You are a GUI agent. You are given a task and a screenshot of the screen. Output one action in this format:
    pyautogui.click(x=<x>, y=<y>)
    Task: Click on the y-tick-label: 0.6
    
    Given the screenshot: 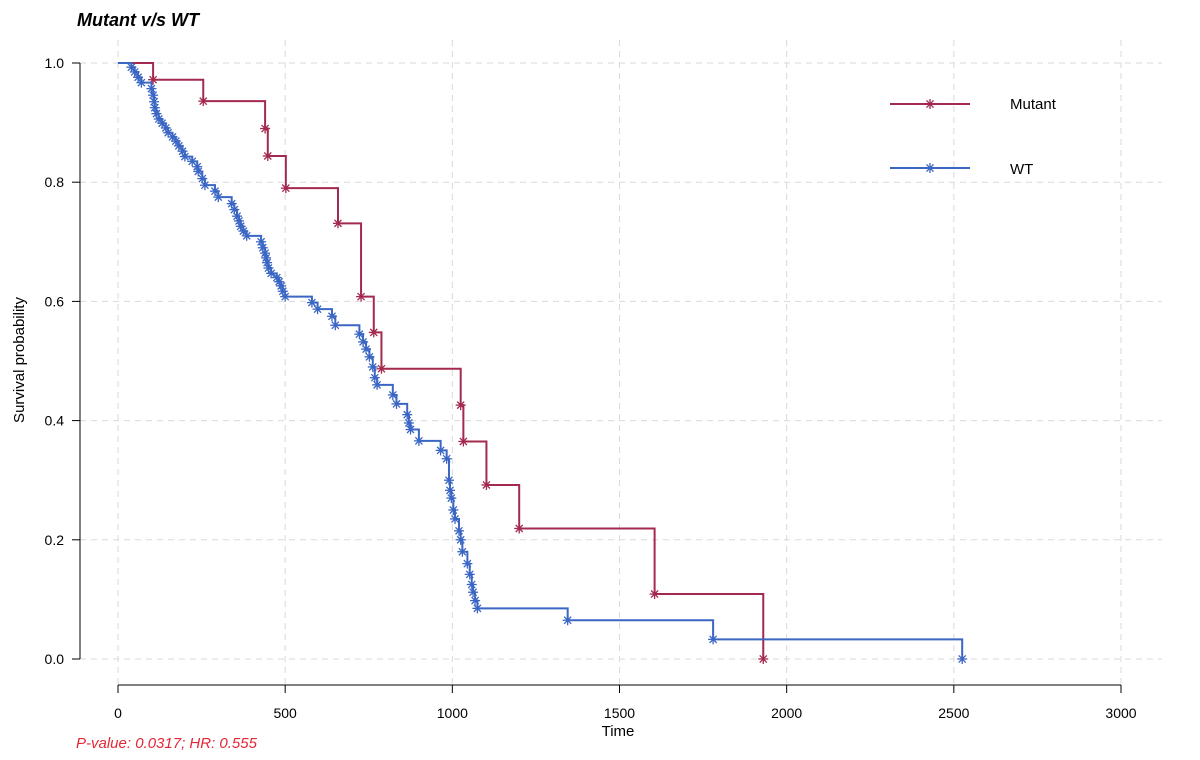 What is the action you would take?
    pyautogui.click(x=55, y=301)
    